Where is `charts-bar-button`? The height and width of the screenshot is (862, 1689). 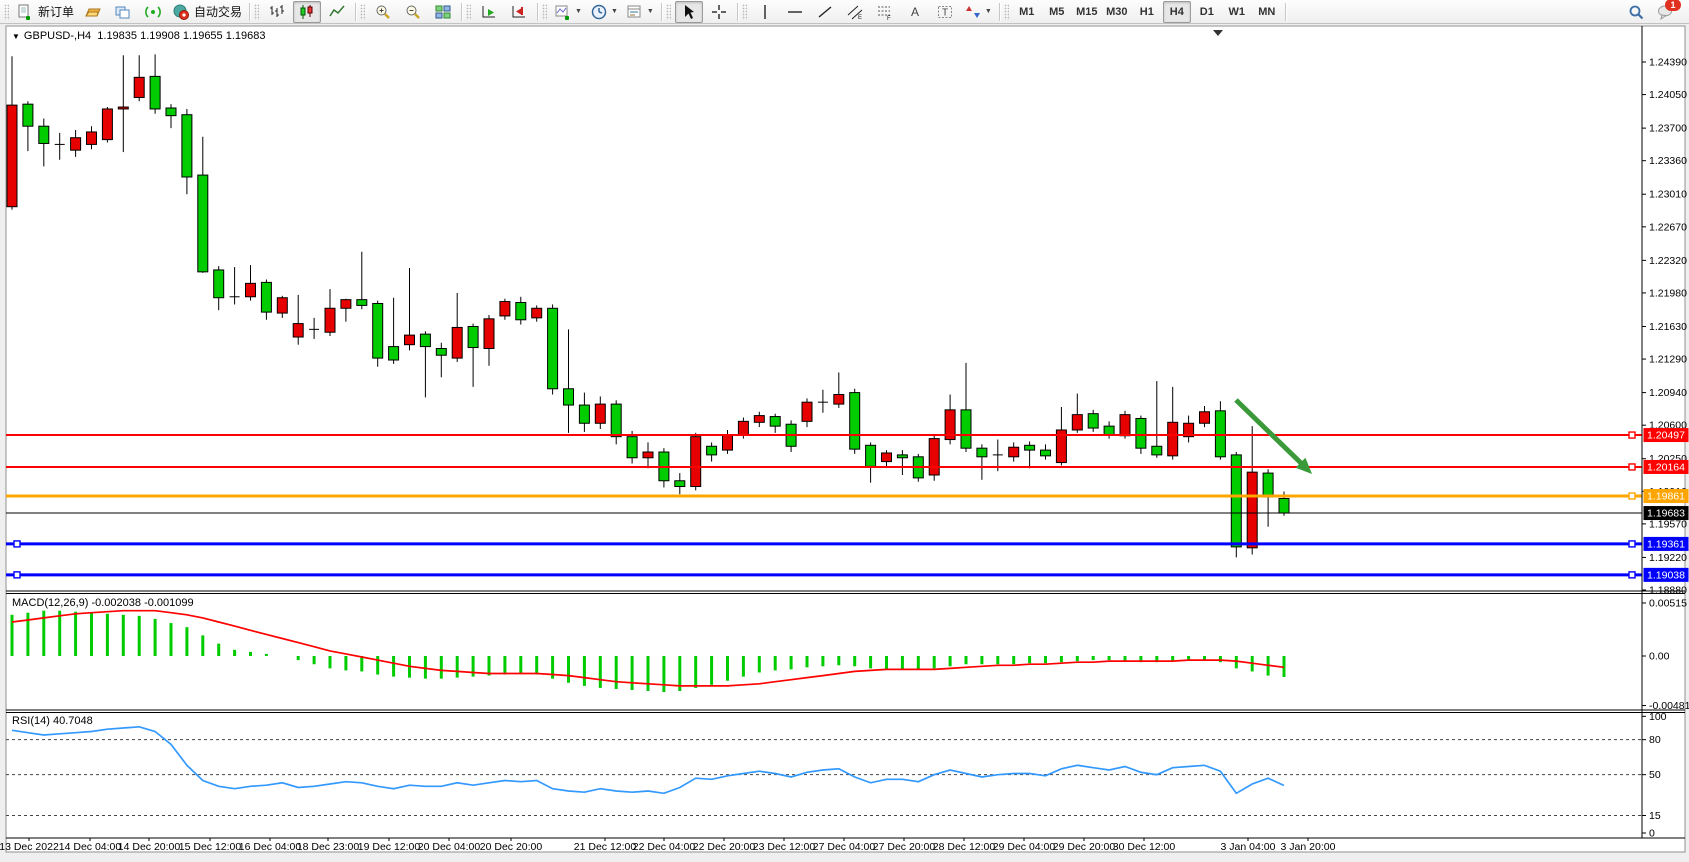
charts-bar-button is located at coordinates (93, 12).